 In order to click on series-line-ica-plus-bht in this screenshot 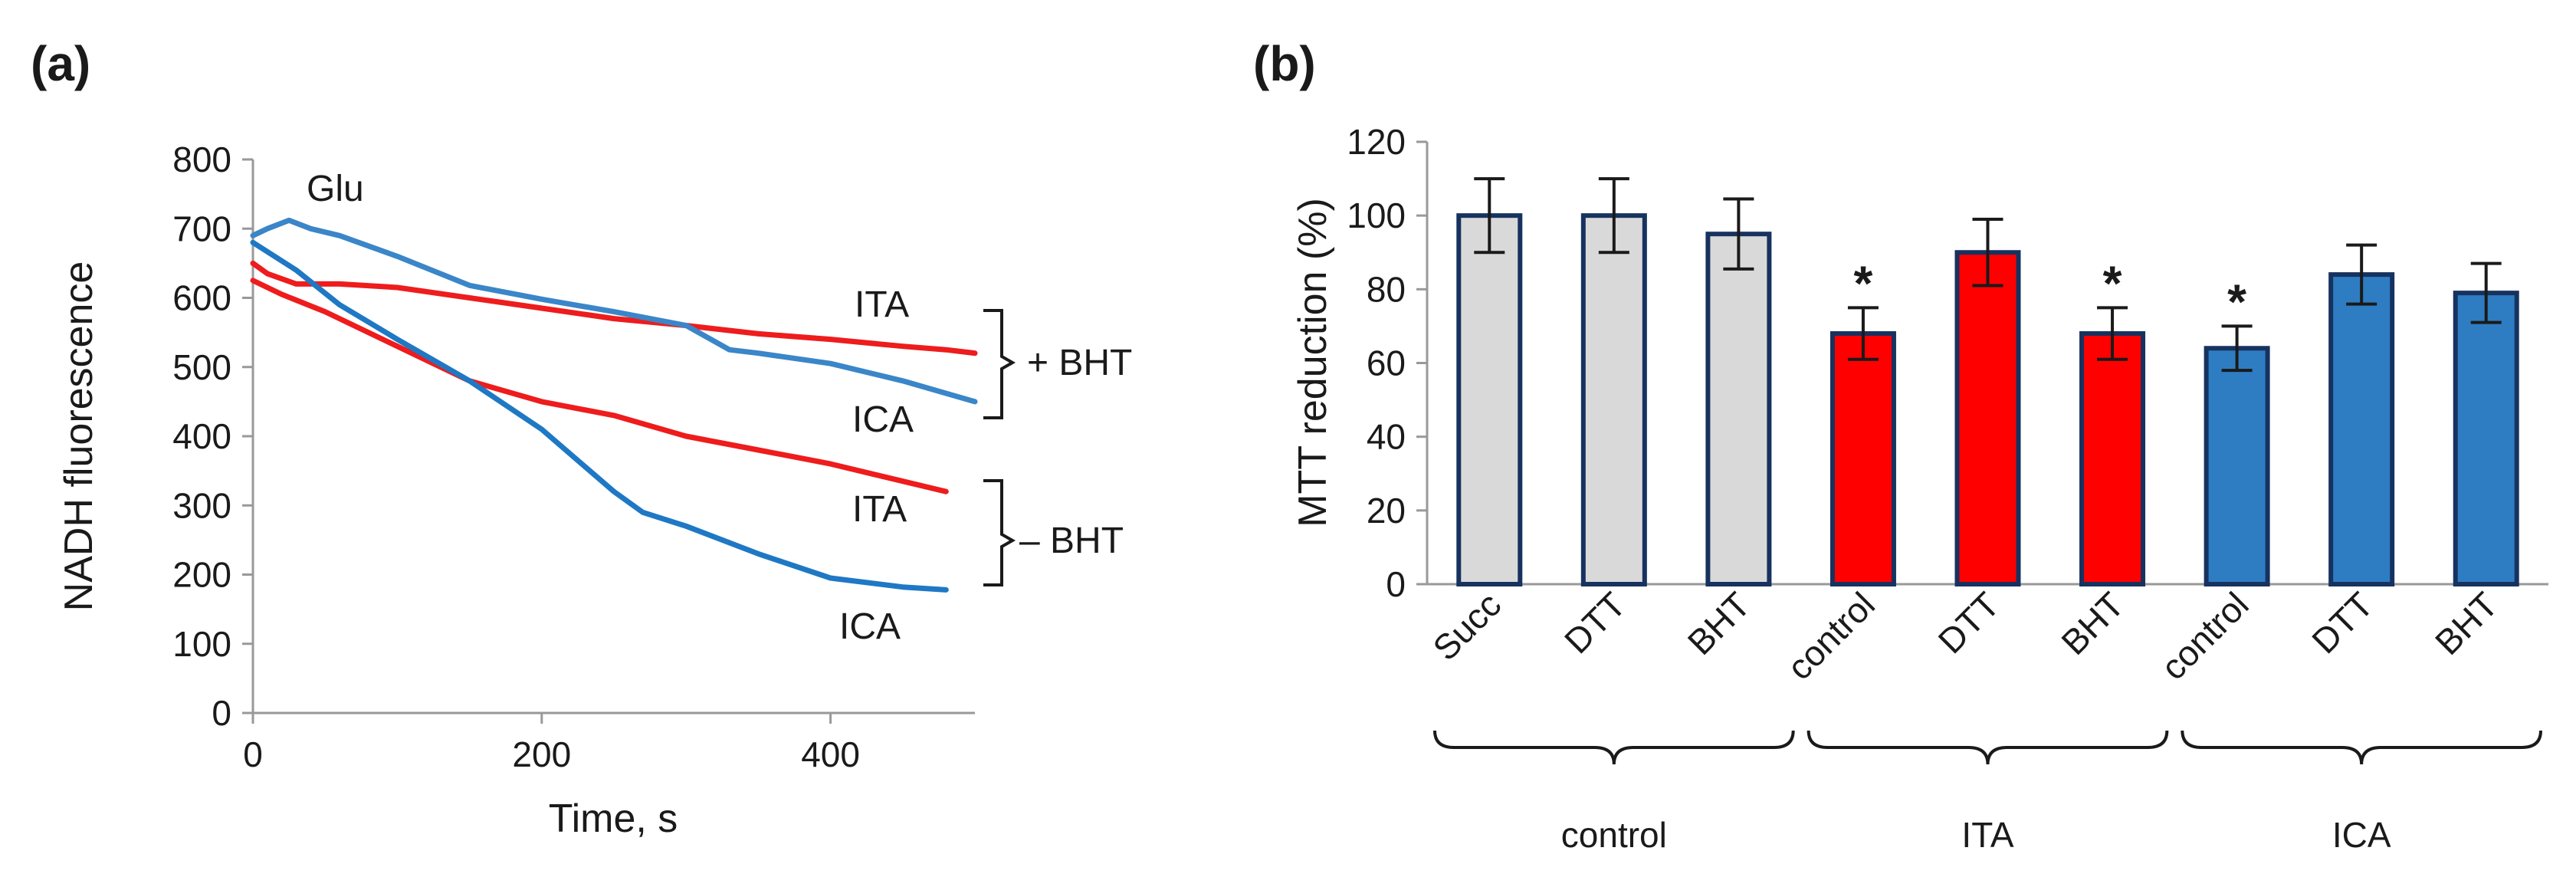, I will do `click(614, 311)`.